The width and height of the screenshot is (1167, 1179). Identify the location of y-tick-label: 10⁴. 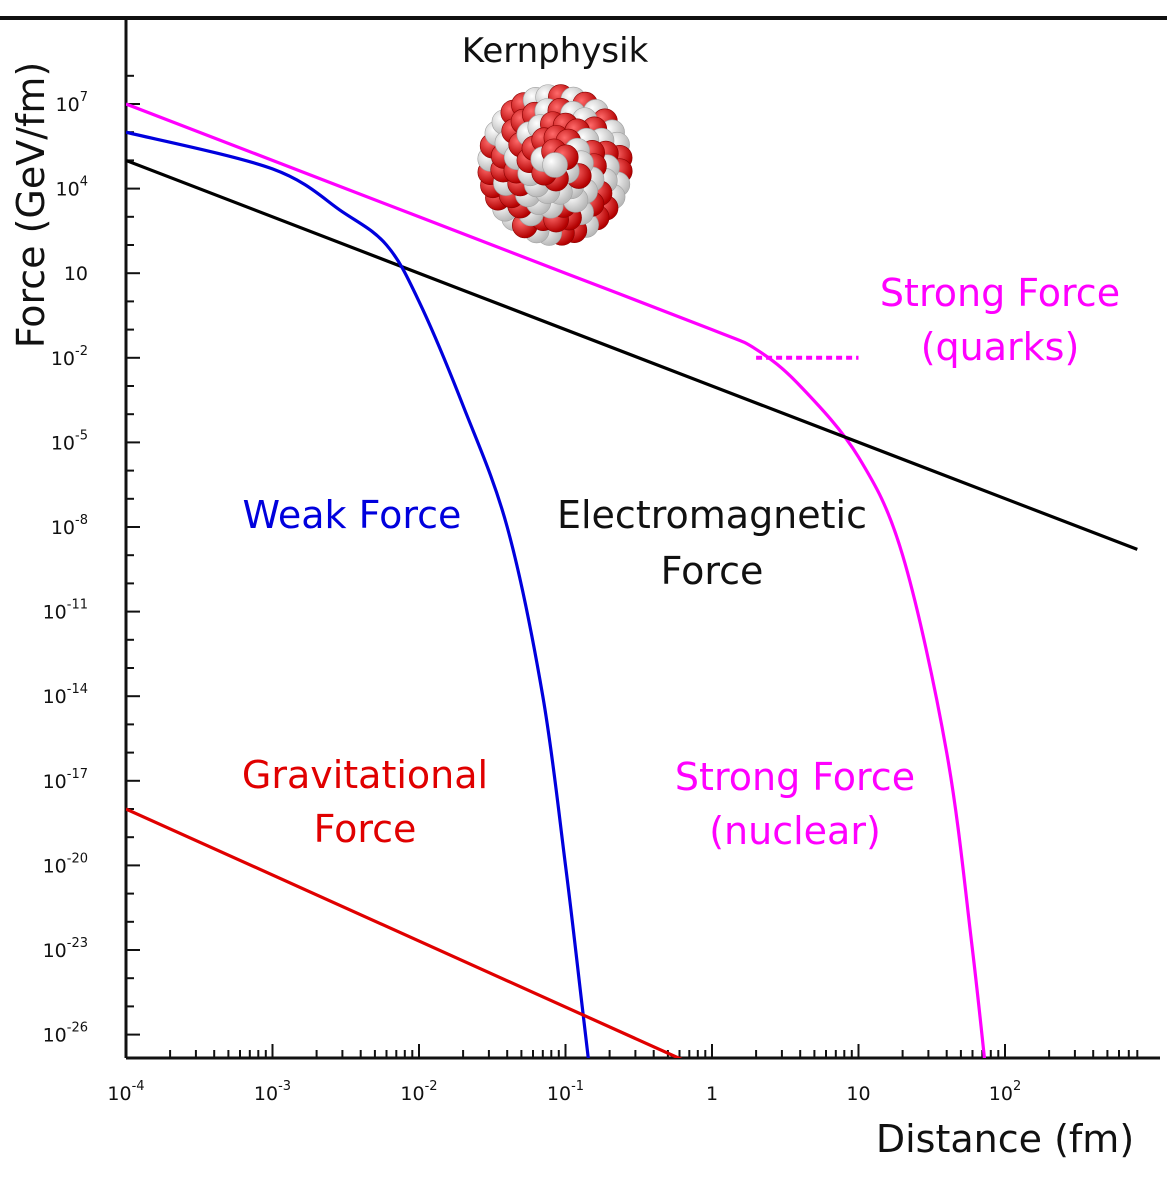
(72, 188).